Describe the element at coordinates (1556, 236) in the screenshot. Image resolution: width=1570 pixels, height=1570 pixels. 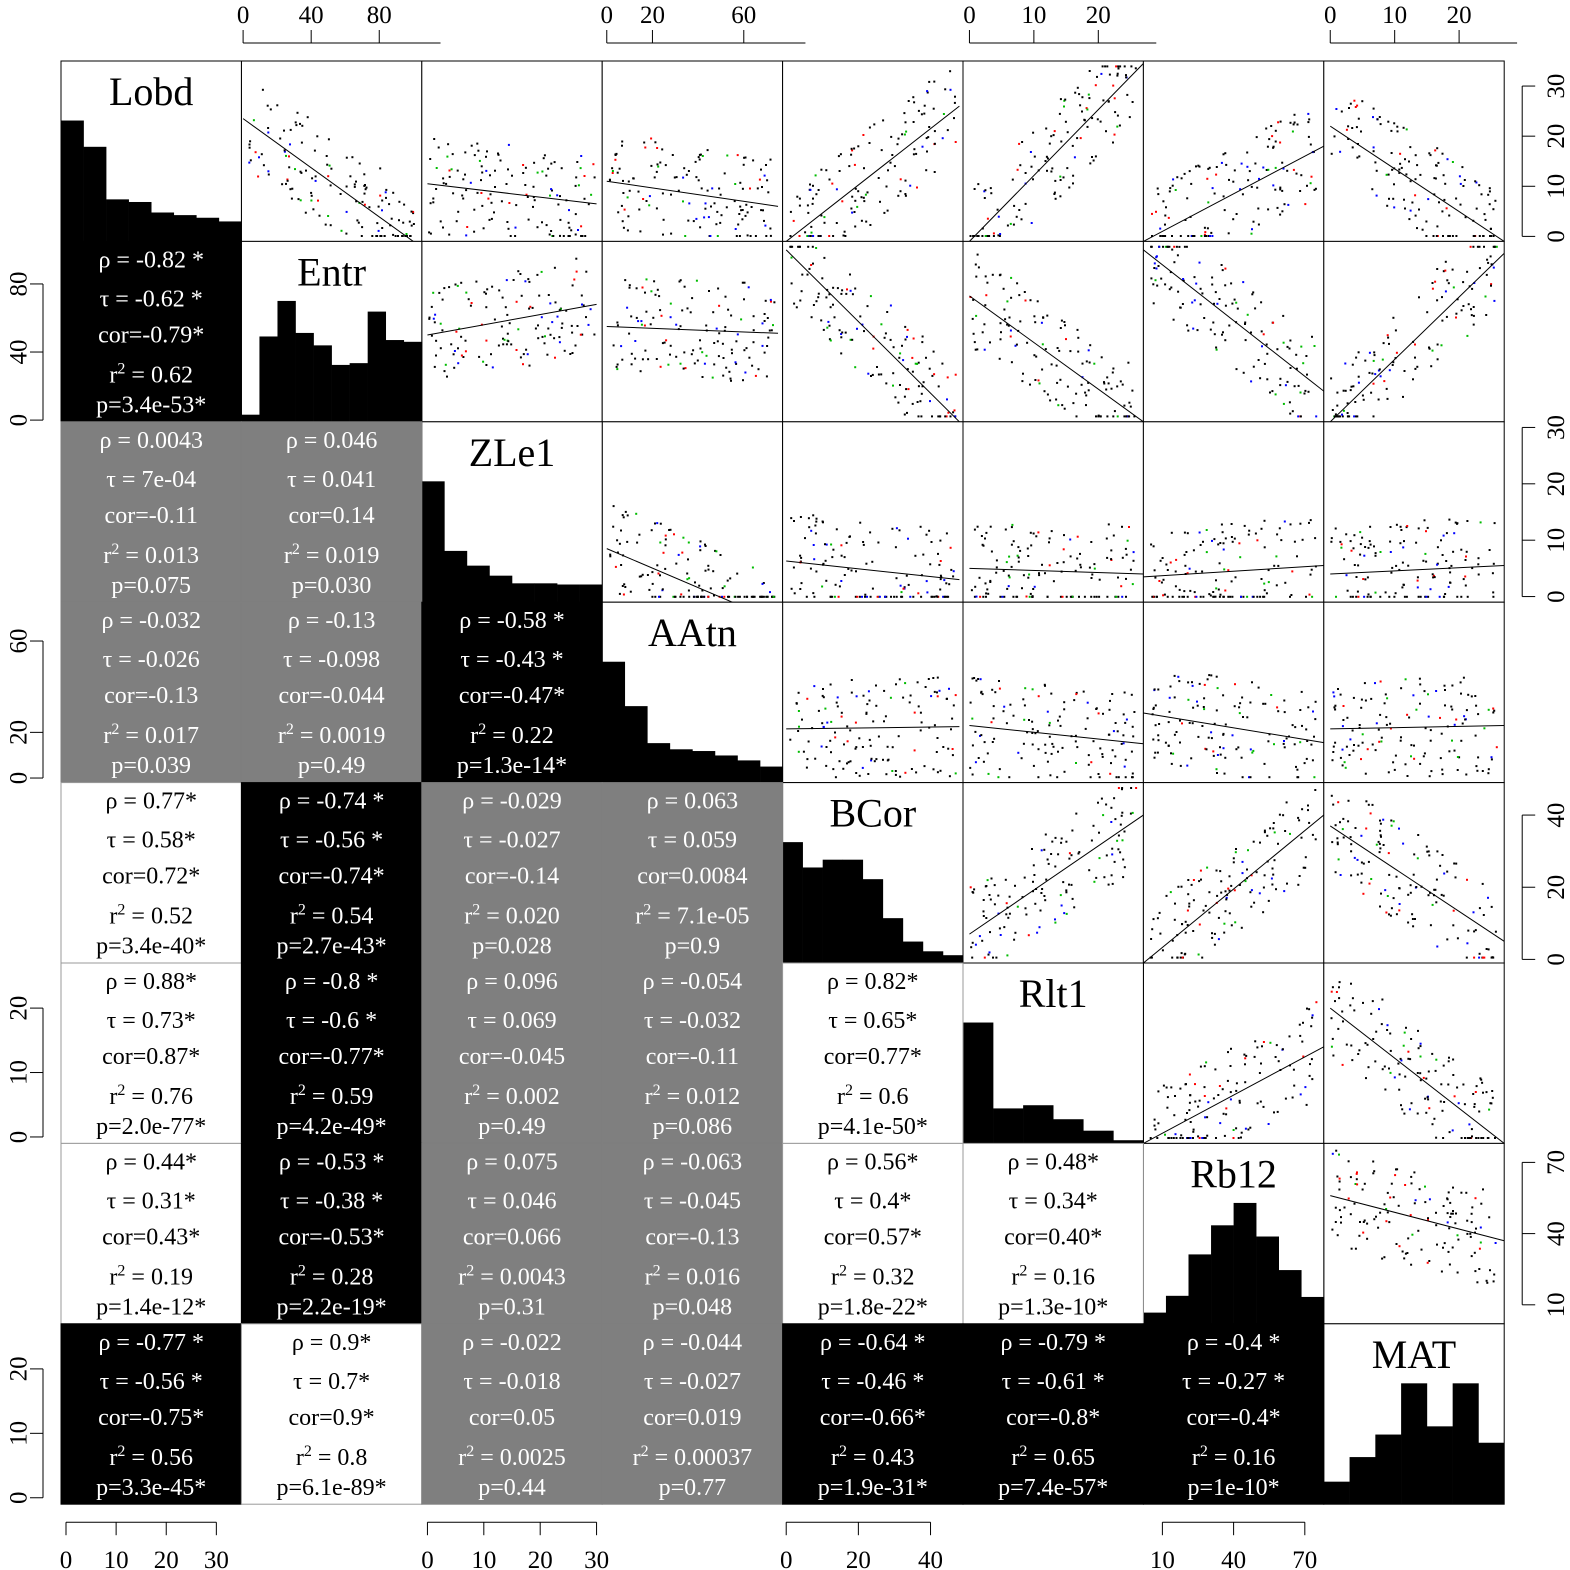
I see `tick-label: 0` at that location.